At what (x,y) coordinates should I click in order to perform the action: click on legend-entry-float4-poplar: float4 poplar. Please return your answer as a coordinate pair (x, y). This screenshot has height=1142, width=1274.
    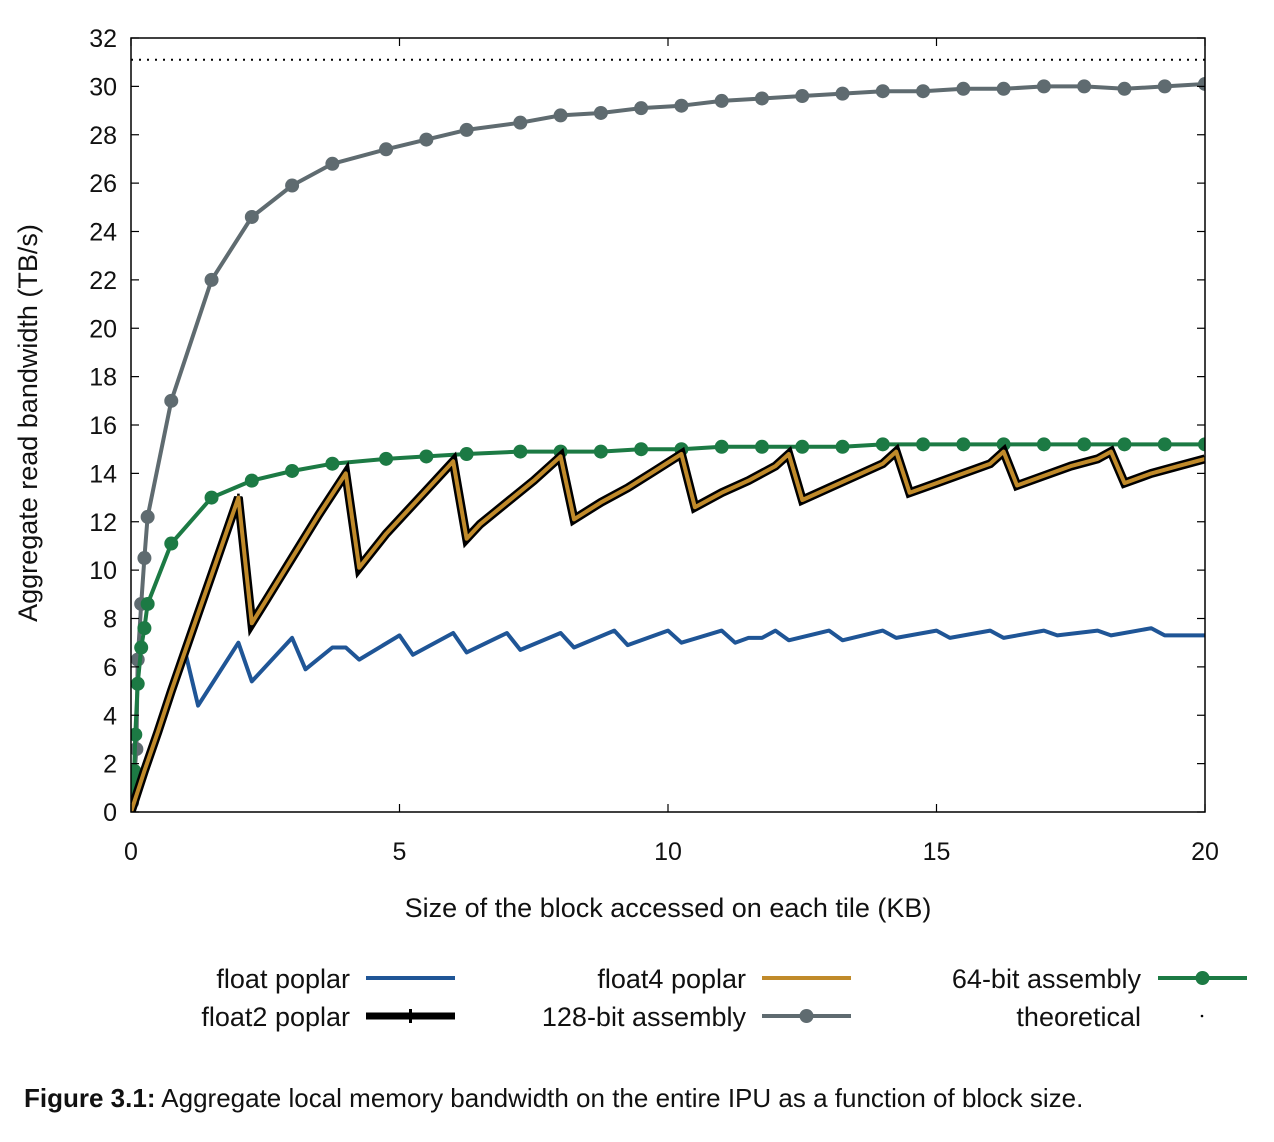
    Looking at the image, I should click on (724, 979).